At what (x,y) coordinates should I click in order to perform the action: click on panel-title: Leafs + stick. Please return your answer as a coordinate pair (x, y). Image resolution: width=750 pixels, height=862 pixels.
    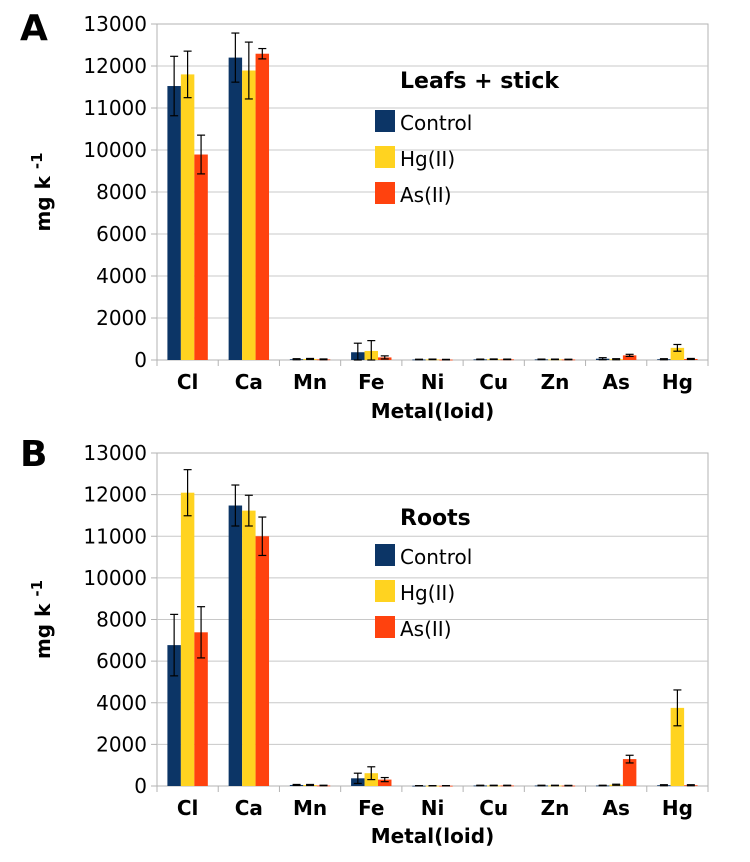
    Looking at the image, I should click on (480, 81).